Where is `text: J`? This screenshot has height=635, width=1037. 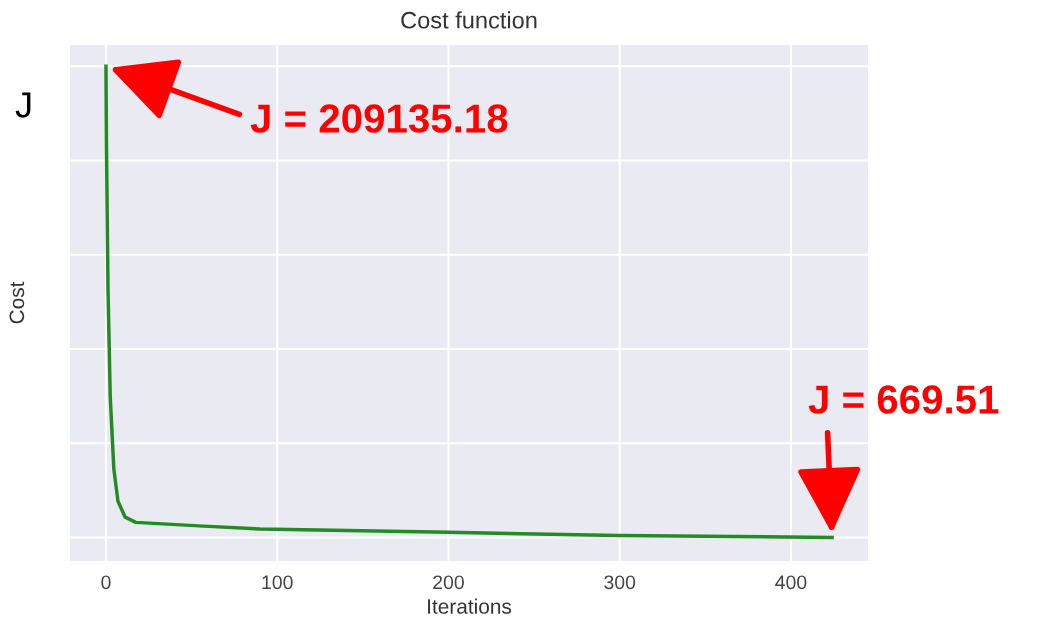
text: J is located at coordinates (23, 105).